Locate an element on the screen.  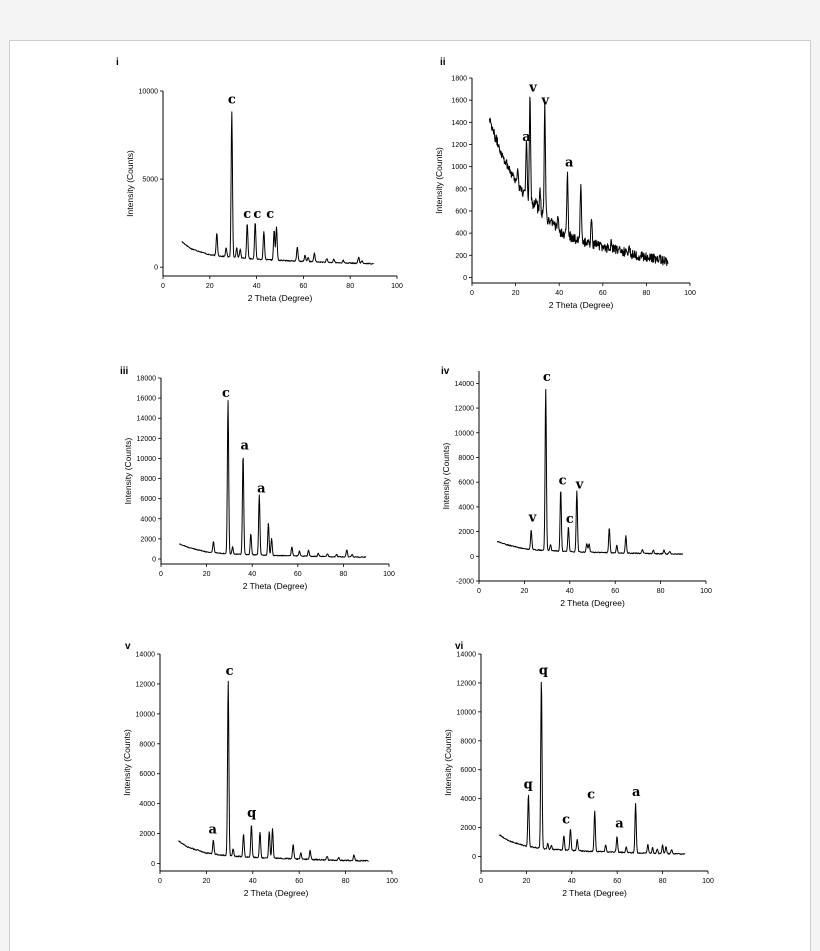
y-tick-label: 18000 is located at coordinates (147, 379).